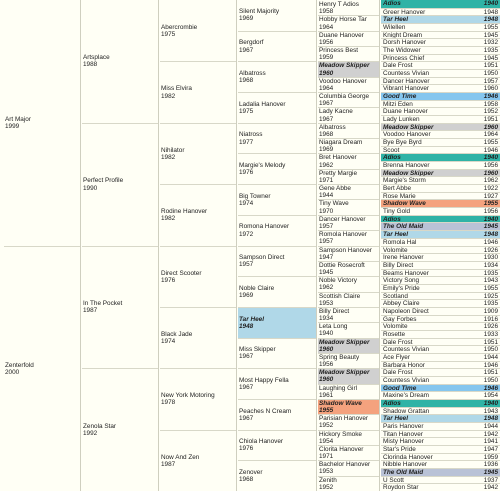  I want to click on horse-entry: Greer Hanover 1948, so click(440, 11).